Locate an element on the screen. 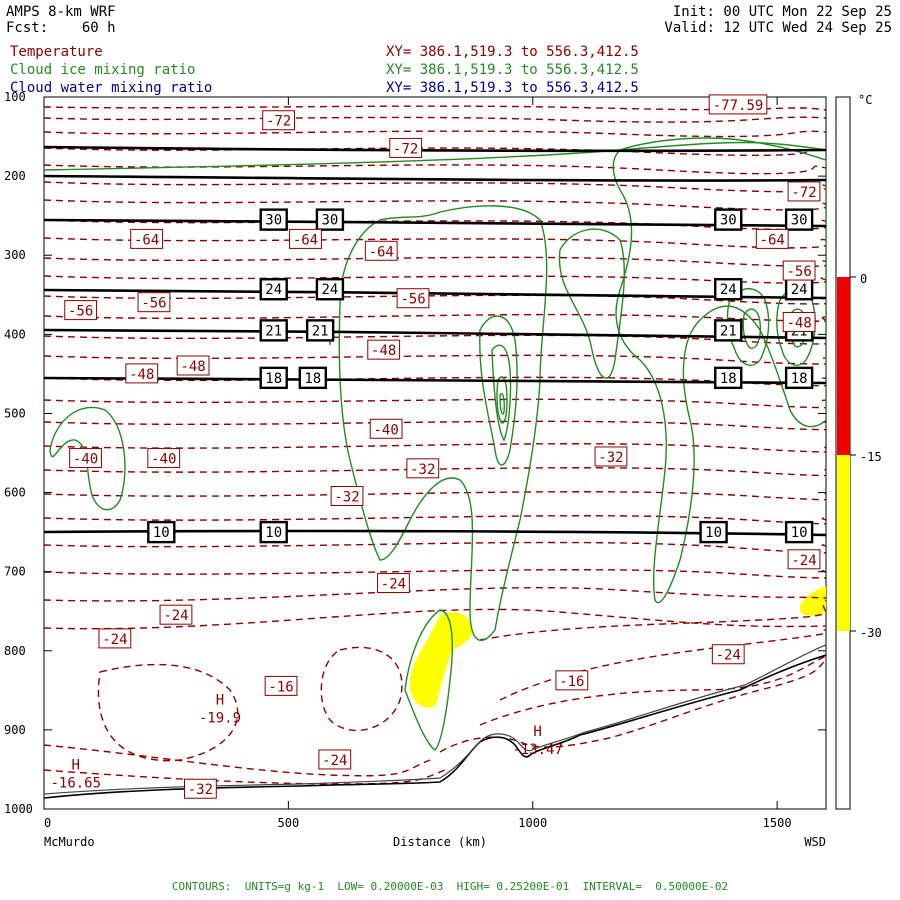 Image resolution: width=900 pixels, height=900 pixels. high-value: -16.65 is located at coordinates (75, 783).